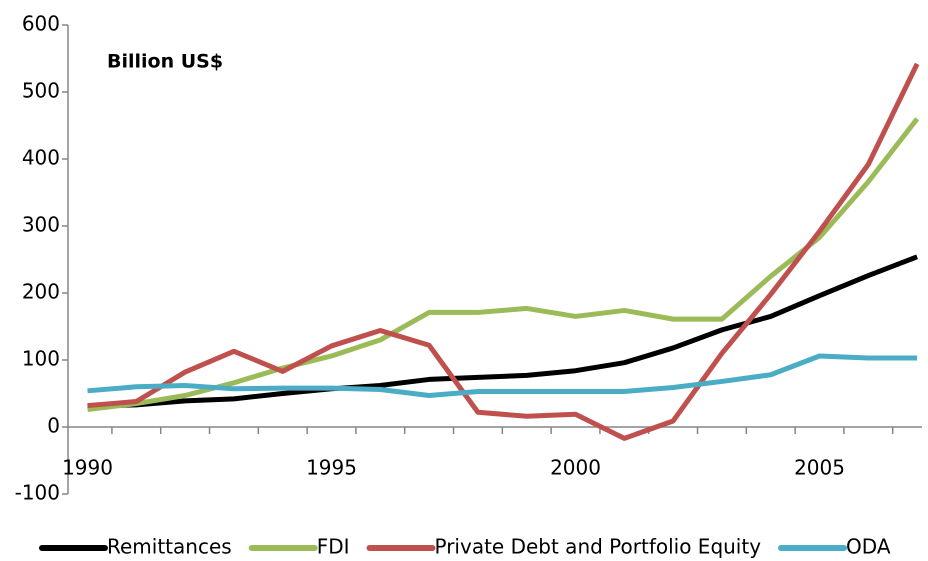 The height and width of the screenshot is (561, 928). Describe the element at coordinates (819, 468) in the screenshot. I see `x-tick-label: 2005` at that location.